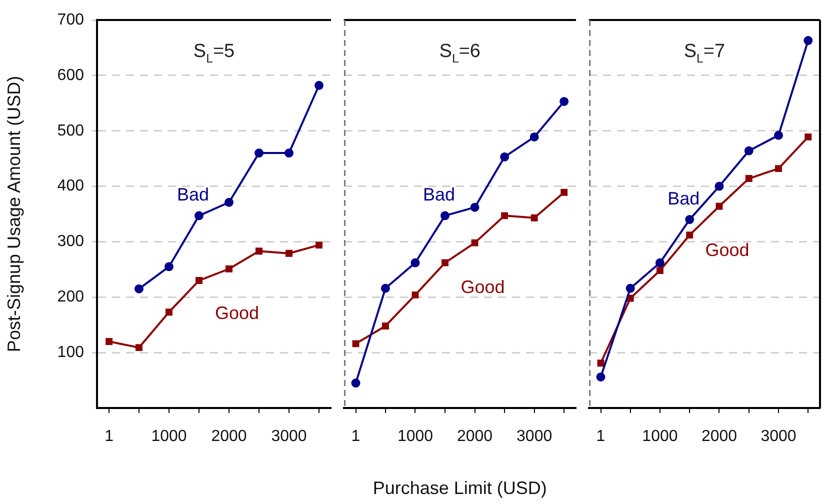 This screenshot has width=834, height=504. What do you see at coordinates (70, 131) in the screenshot?
I see `y-tick-label: 500` at bounding box center [70, 131].